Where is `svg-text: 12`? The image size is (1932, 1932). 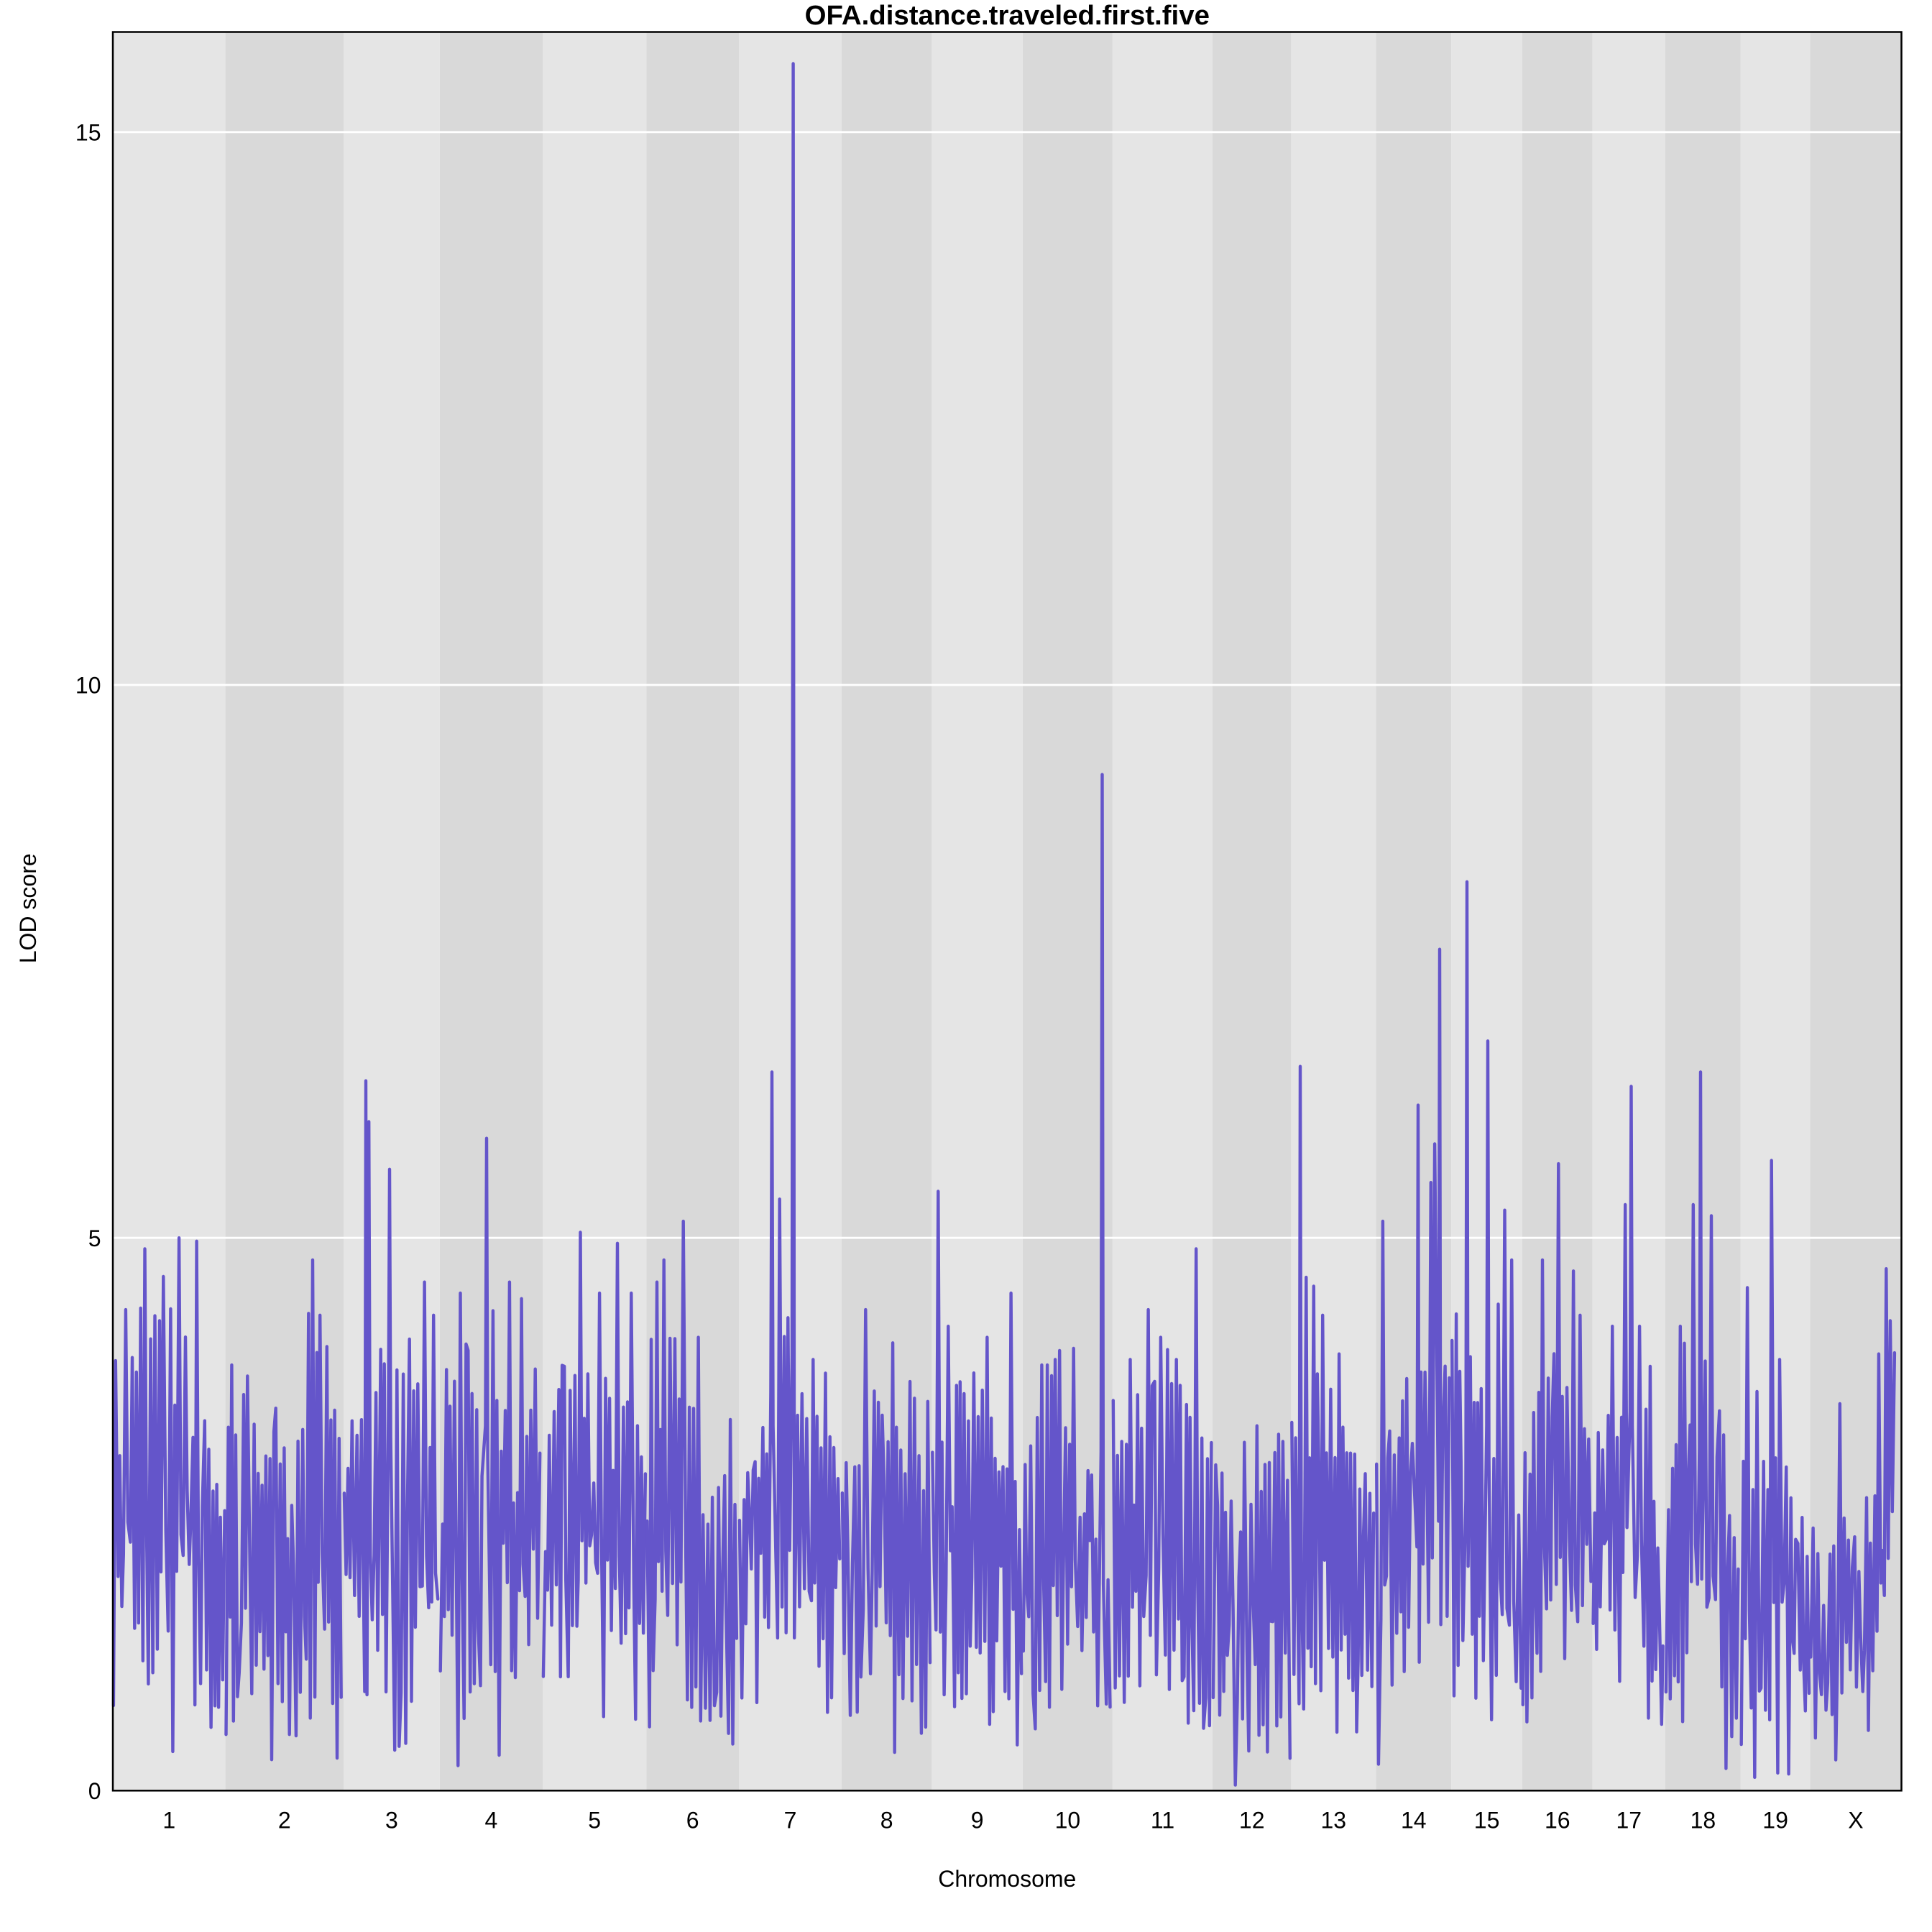
svg-text: 12 is located at coordinates (1252, 1821).